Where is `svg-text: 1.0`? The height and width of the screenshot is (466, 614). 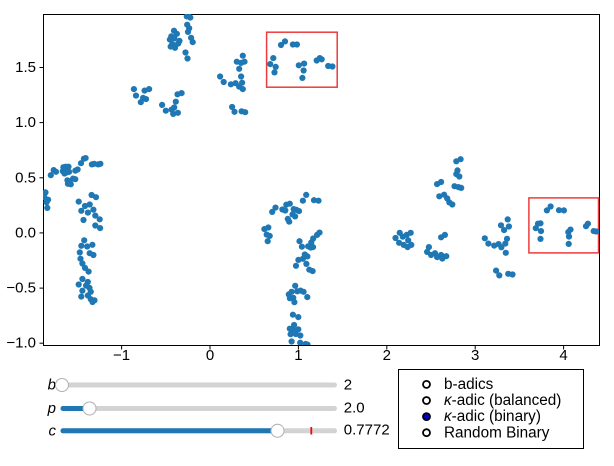
svg-text: 1.0 is located at coordinates (25, 122).